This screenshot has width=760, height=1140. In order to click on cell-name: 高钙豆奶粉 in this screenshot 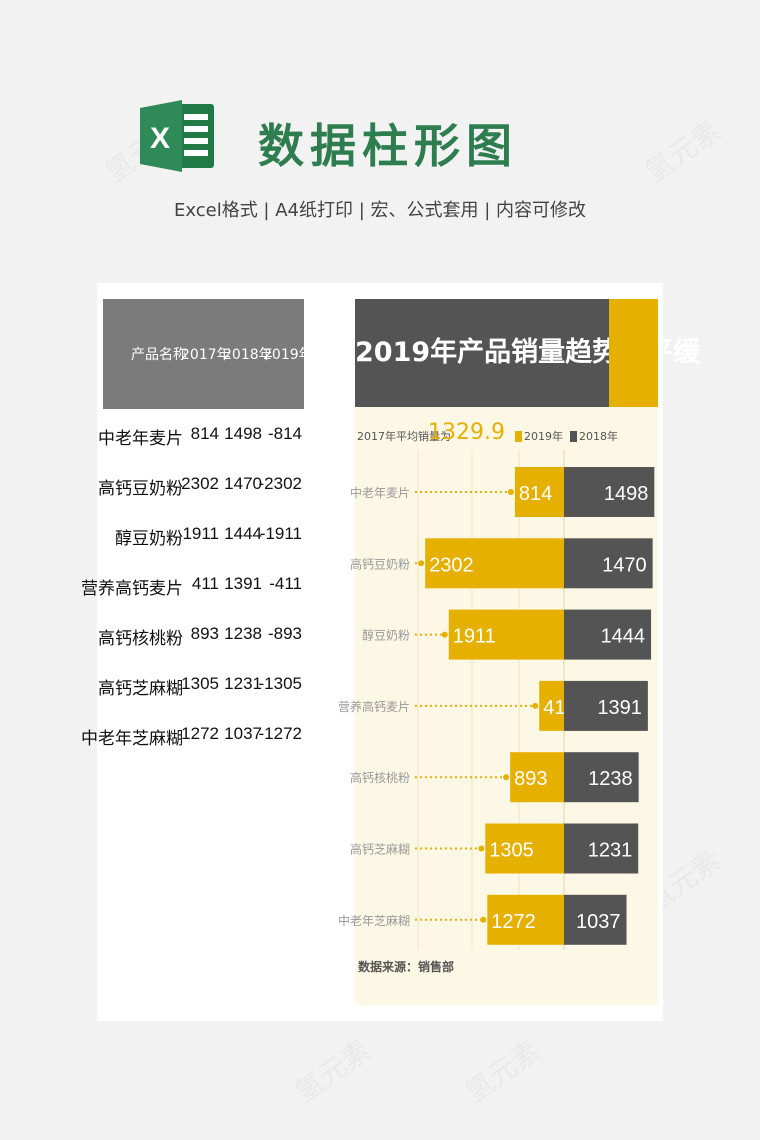, I will do `click(140, 488)`.